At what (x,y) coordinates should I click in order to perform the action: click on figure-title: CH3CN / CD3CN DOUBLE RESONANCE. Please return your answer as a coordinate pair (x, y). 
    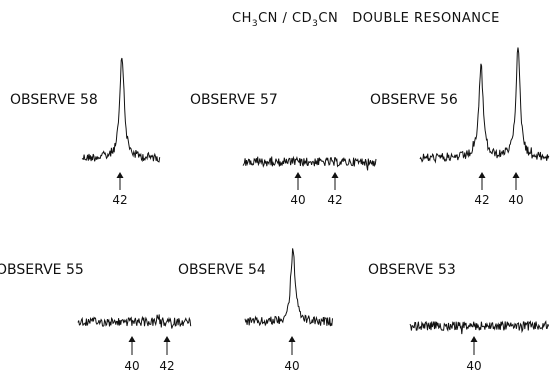
    Looking at the image, I should click on (366, 20).